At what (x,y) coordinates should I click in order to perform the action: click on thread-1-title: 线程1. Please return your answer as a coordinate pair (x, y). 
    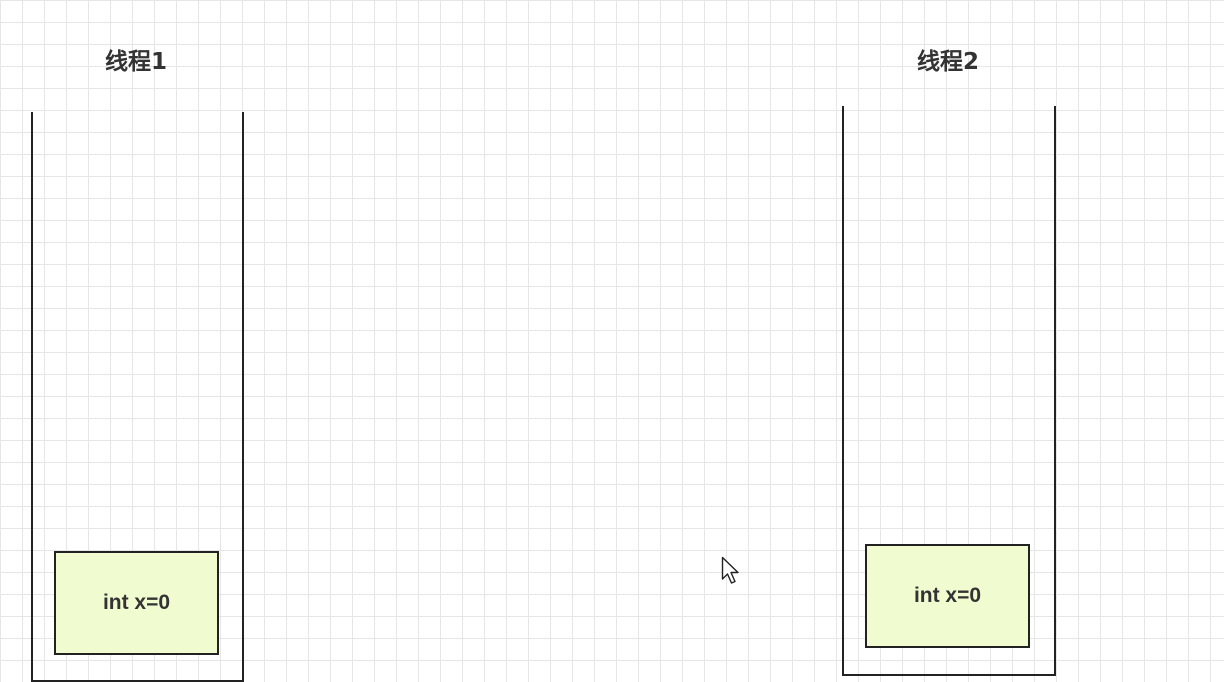
    Looking at the image, I should click on (136, 62).